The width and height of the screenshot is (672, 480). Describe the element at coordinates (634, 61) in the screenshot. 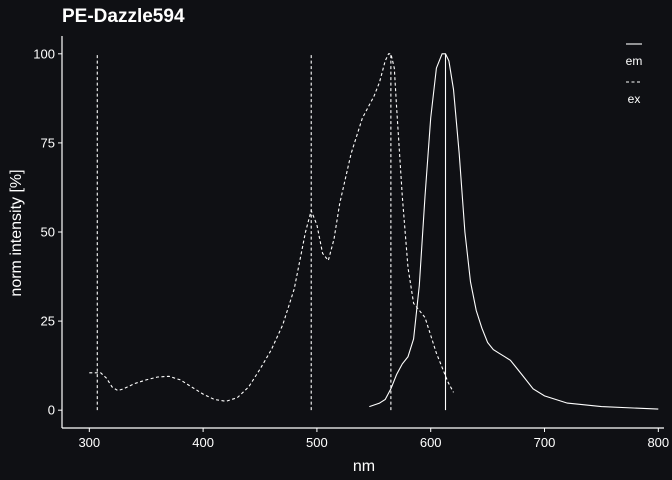

I see `legend-label-em: em` at that location.